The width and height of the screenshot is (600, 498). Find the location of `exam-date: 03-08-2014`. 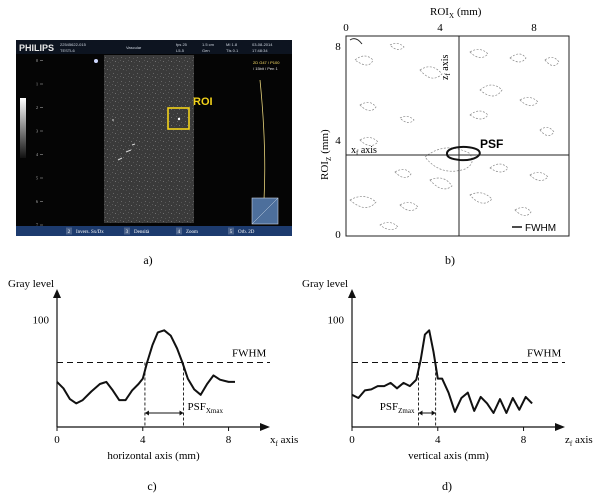

exam-date: 03-08-2014 is located at coordinates (262, 44).